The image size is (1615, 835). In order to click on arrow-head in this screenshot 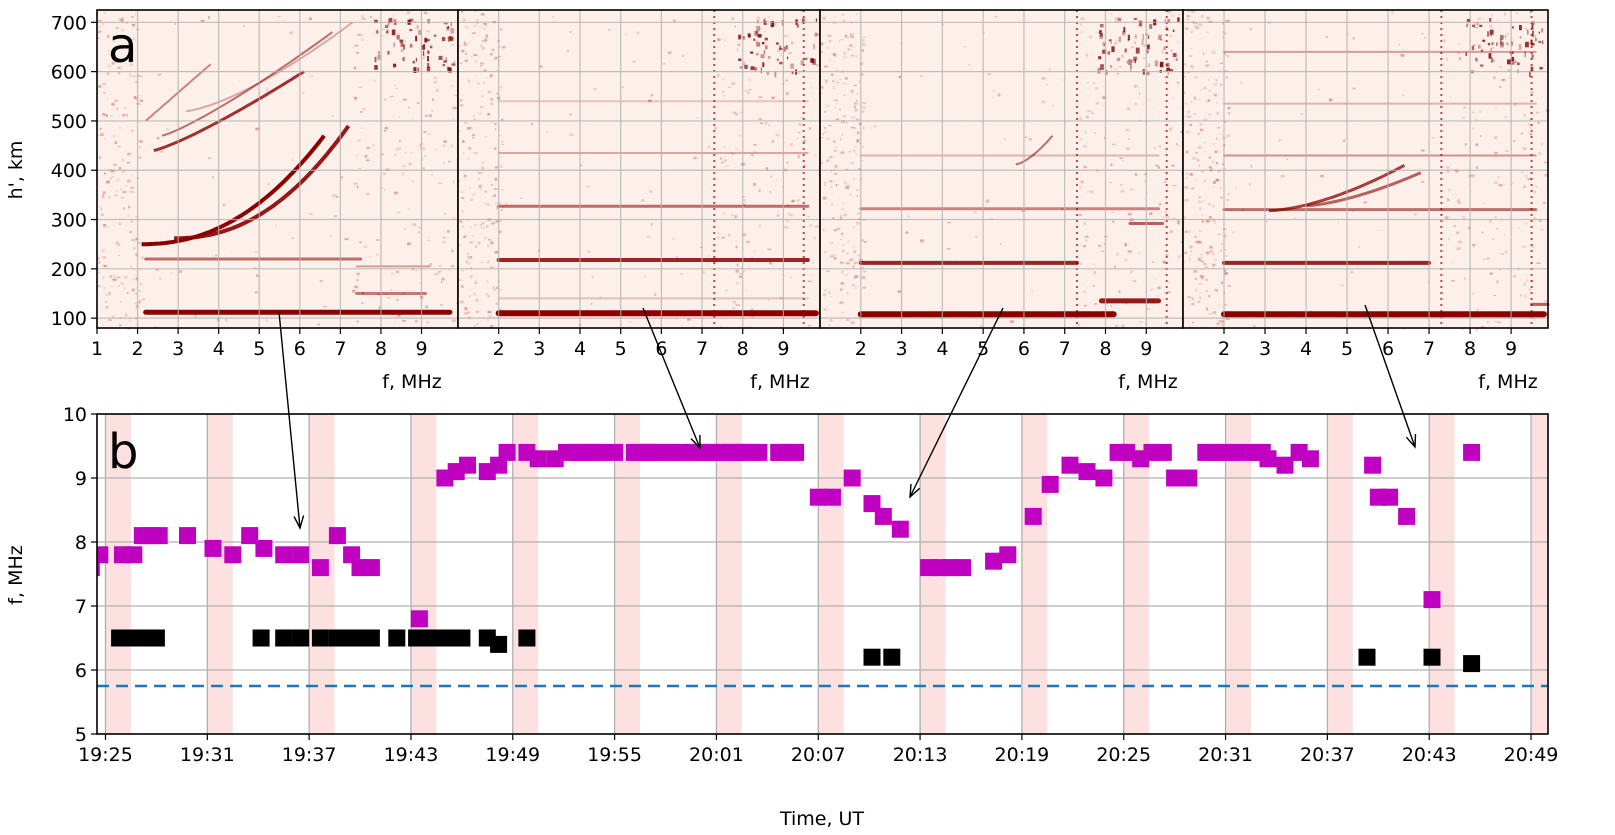, I will do `click(1411, 441)`.